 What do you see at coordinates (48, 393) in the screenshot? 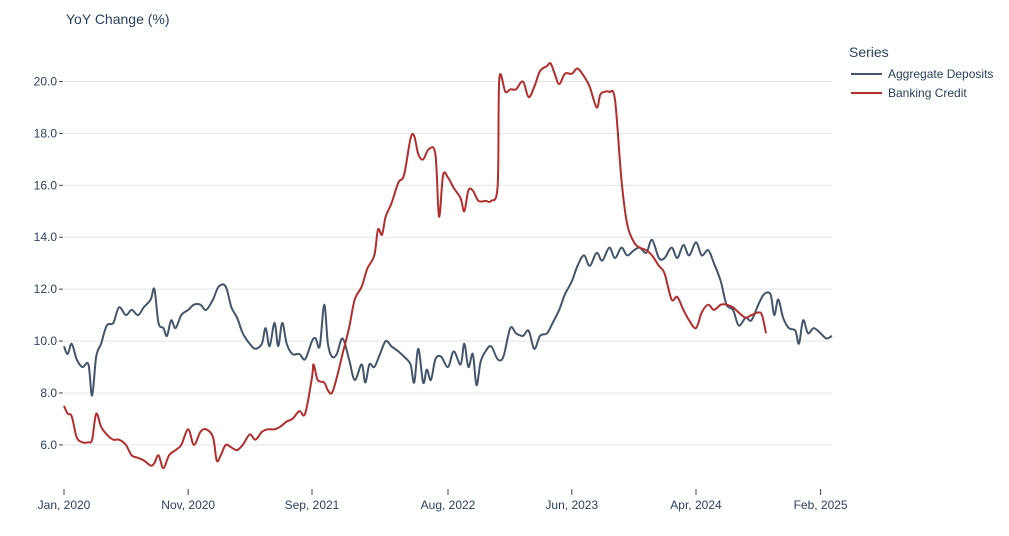
I see `y-tick-label: 8.0` at bounding box center [48, 393].